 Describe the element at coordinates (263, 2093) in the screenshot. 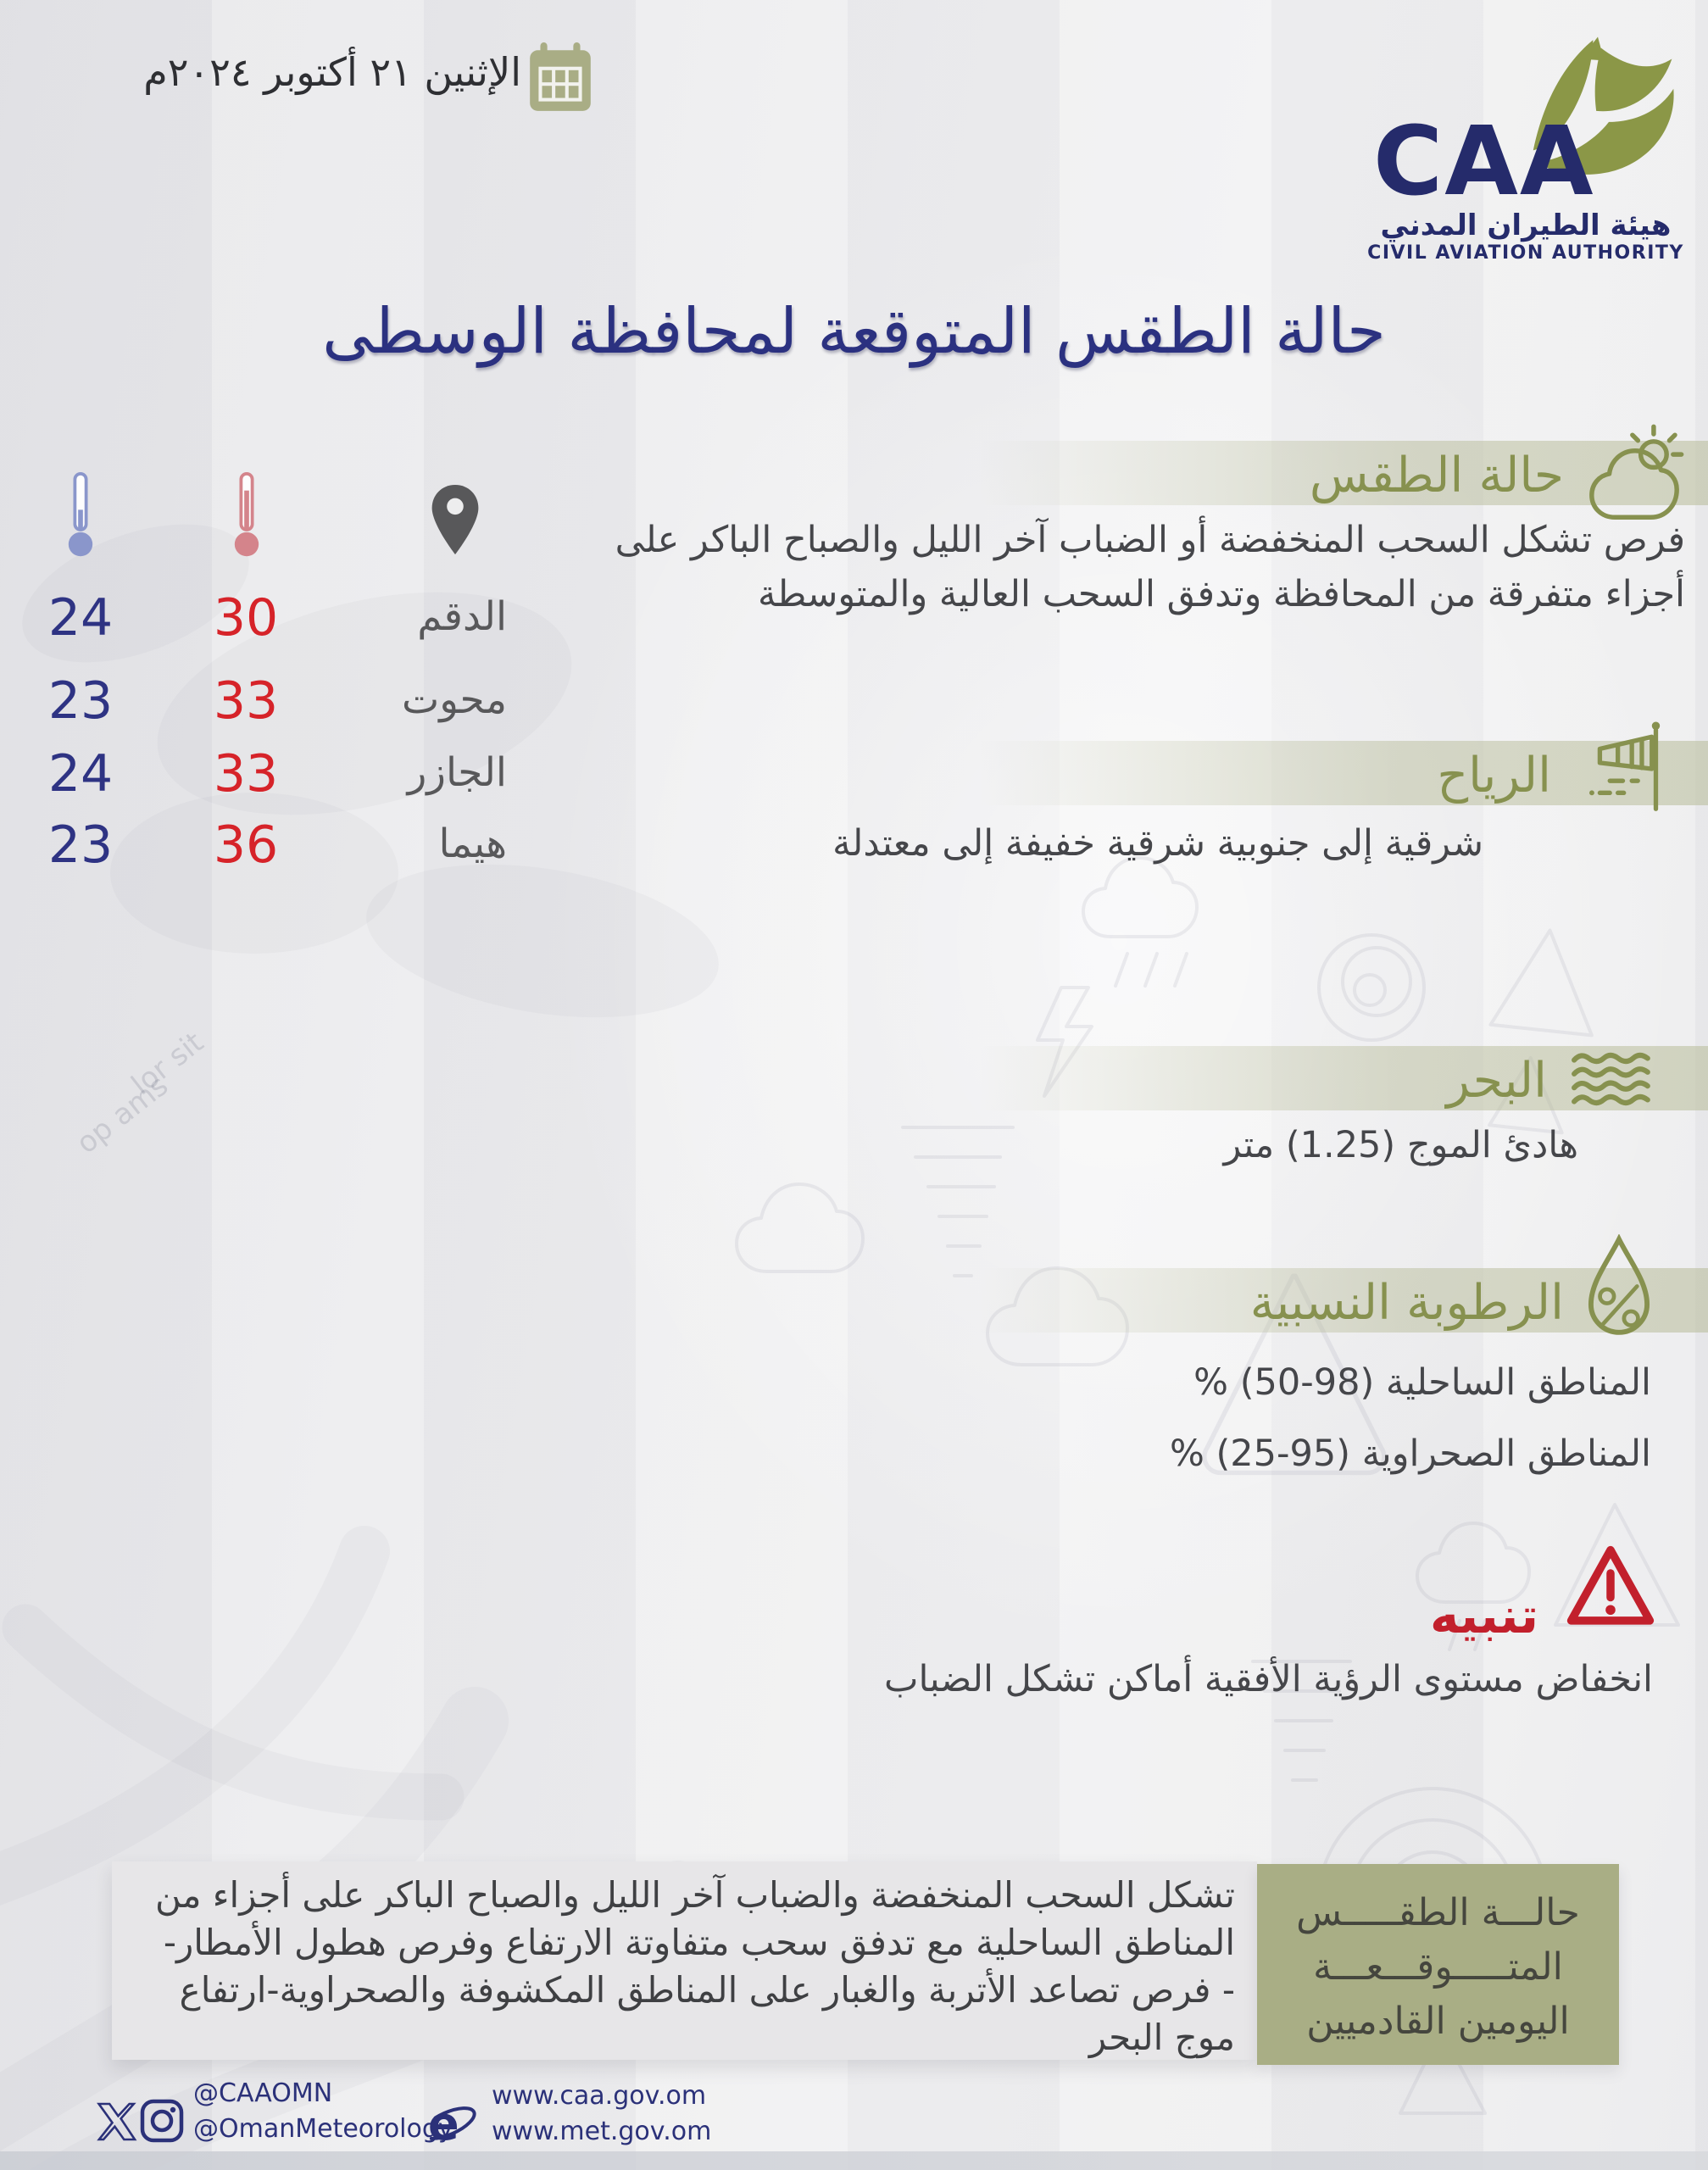

I see `social-handle-caaomn: @CAAOMN` at that location.